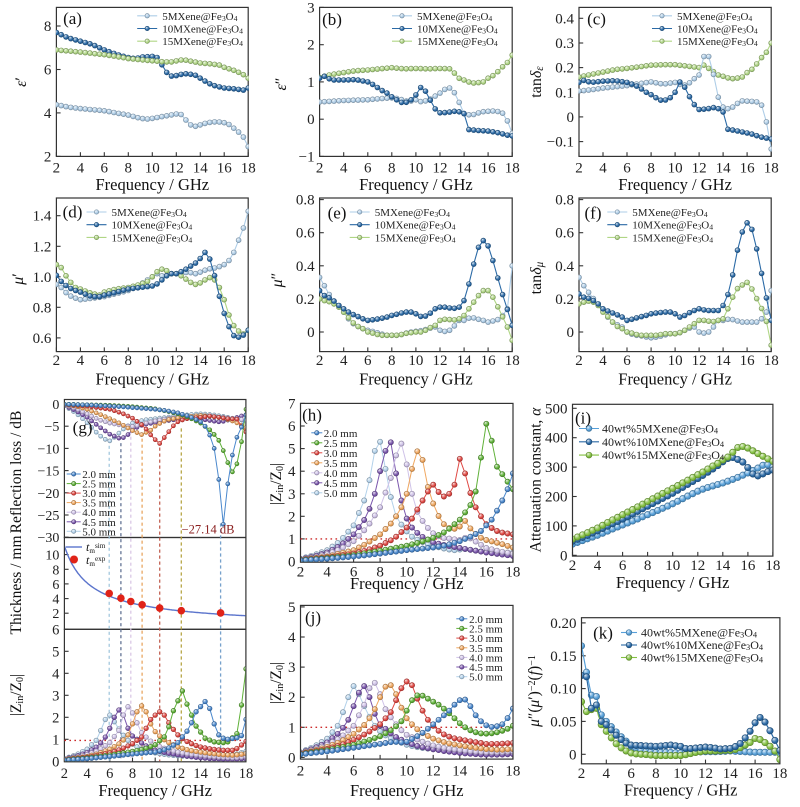 Image resolution: width=800 pixels, height=807 pixels. I want to click on svg-text: Thickness / mm, so click(16, 584).